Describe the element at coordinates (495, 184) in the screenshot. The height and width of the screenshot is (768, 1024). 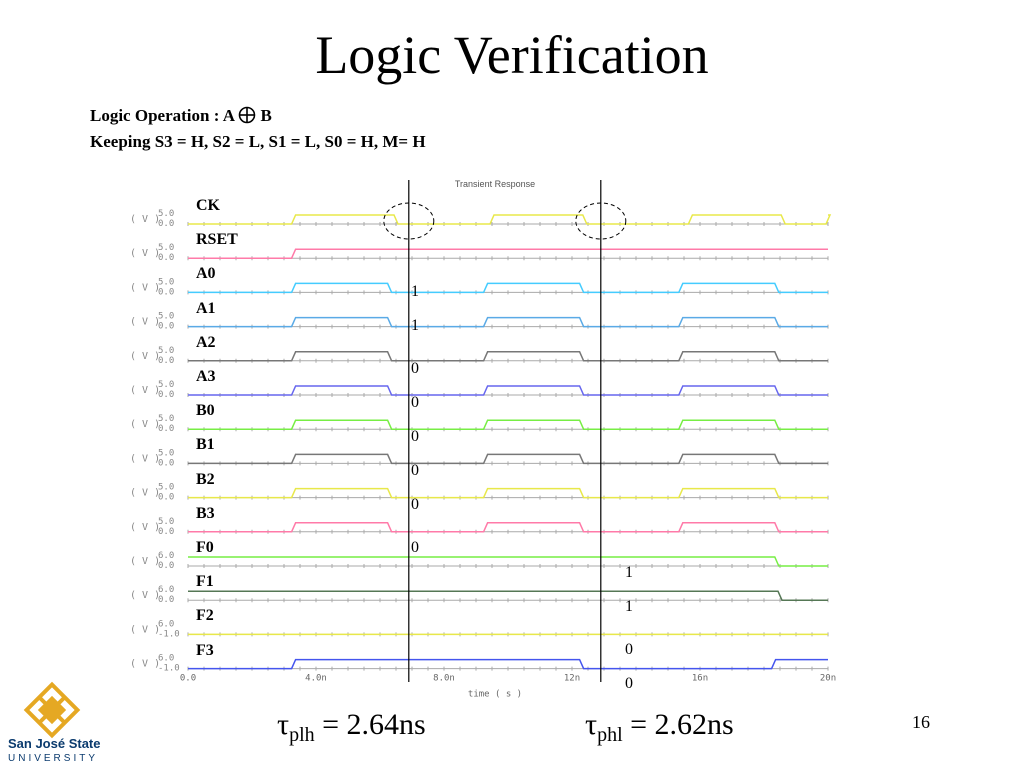
I see `chart-title: Transient Response` at that location.